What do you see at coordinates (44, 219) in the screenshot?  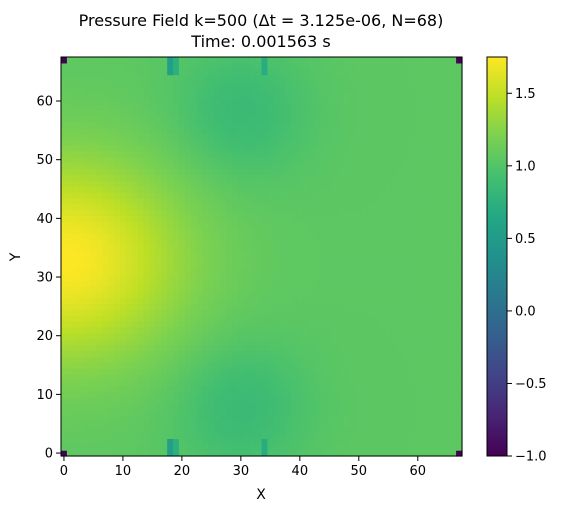 I see `y-tick-label: 40` at bounding box center [44, 219].